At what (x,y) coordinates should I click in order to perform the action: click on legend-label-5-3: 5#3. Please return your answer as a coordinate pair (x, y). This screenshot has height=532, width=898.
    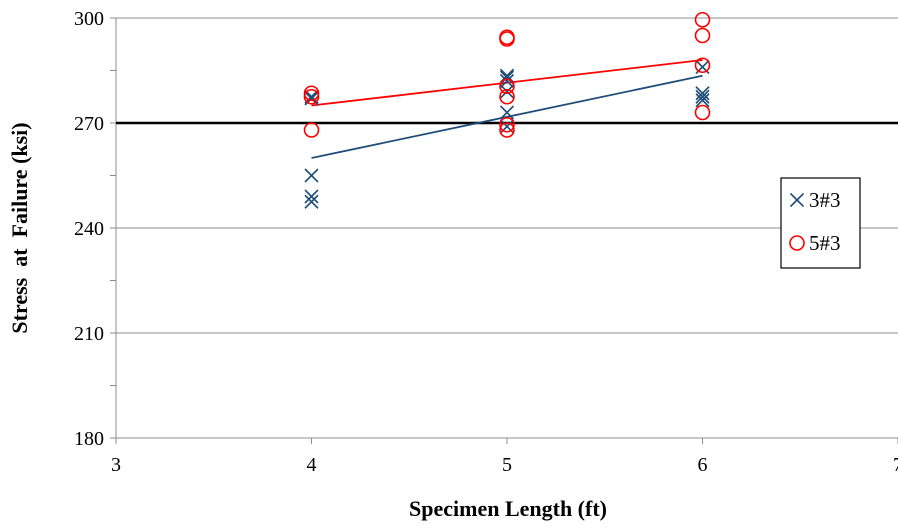
    Looking at the image, I should click on (825, 243).